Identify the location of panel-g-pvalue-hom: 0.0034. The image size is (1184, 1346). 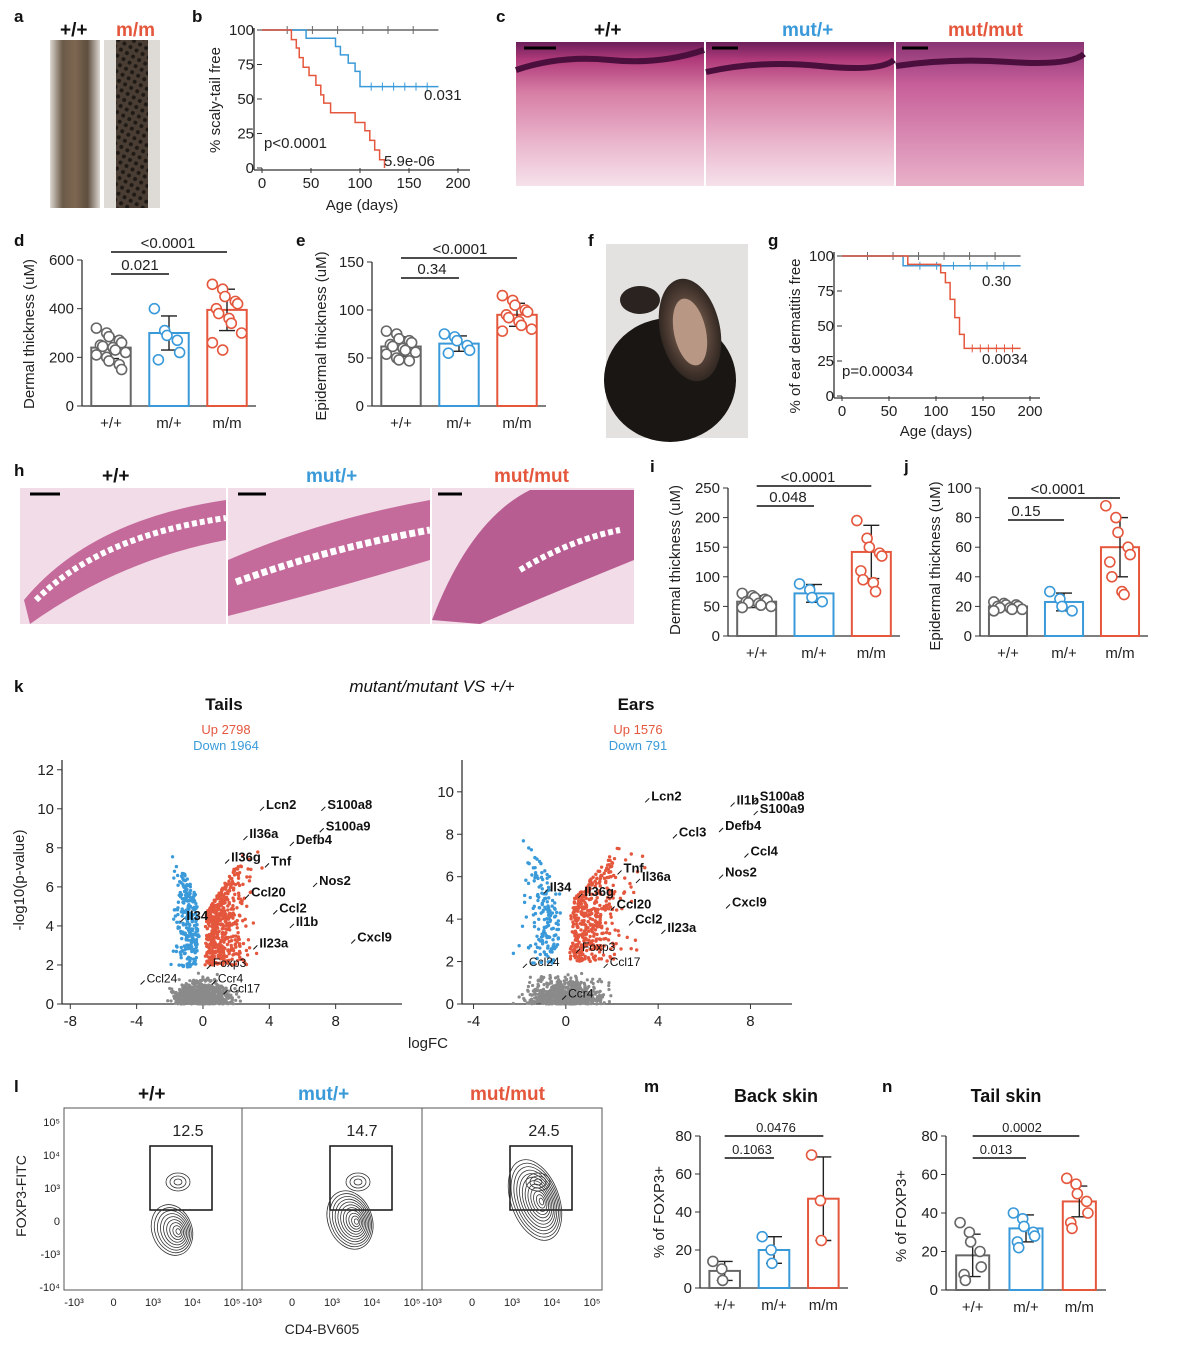
(1005, 359).